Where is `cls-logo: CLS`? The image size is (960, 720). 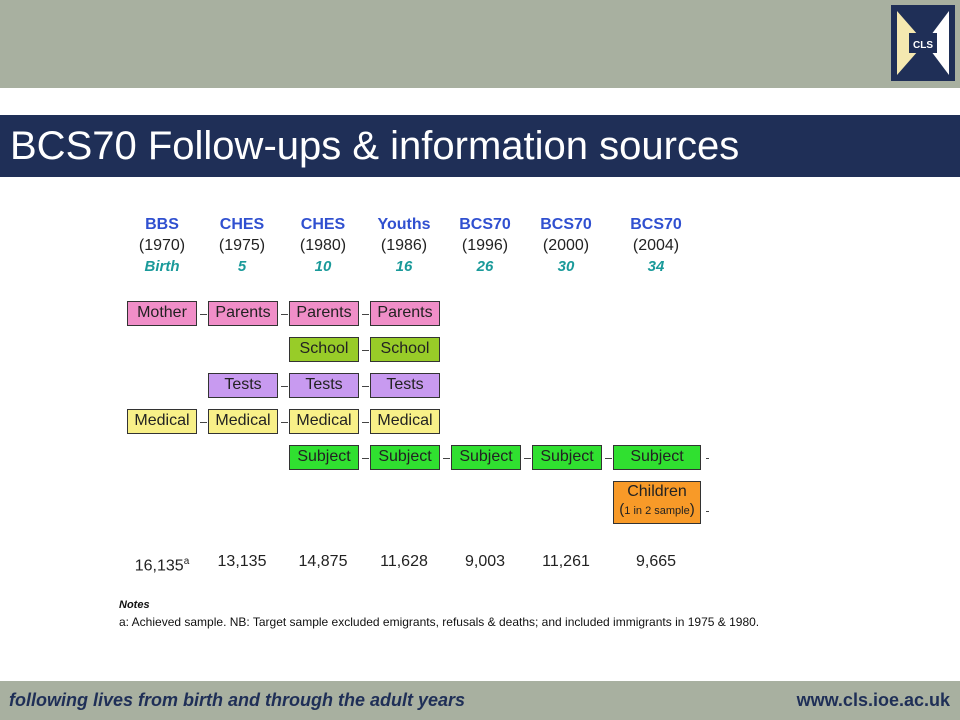
cls-logo: CLS is located at coordinates (923, 43).